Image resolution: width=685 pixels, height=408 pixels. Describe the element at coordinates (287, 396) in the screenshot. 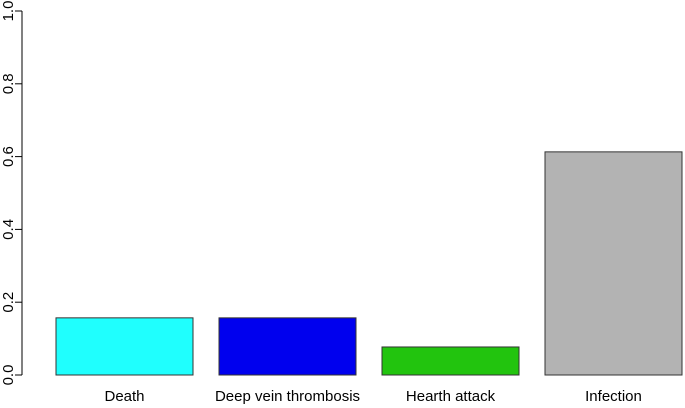

I see `x-tick-label: Deep vein thrombosis` at that location.